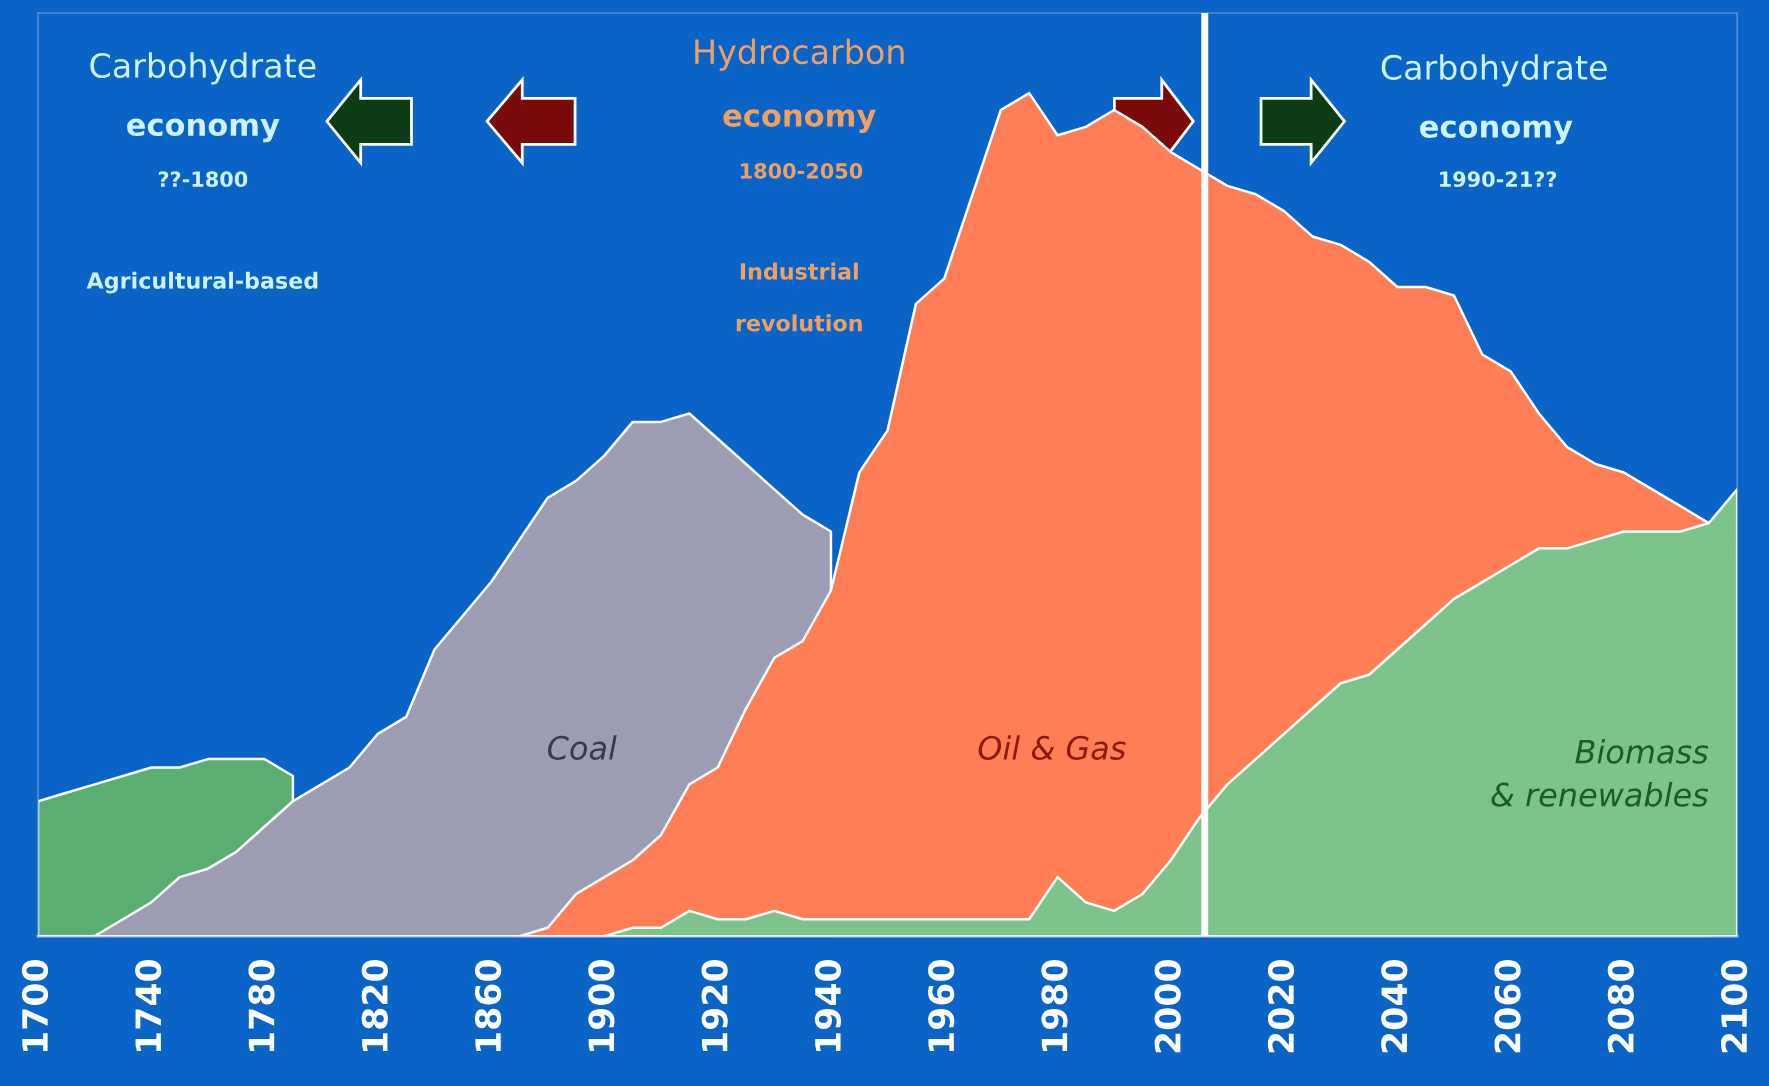 This screenshot has height=1086, width=1769. What do you see at coordinates (202, 282) in the screenshot?
I see `annotation: Agricultural-based` at bounding box center [202, 282].